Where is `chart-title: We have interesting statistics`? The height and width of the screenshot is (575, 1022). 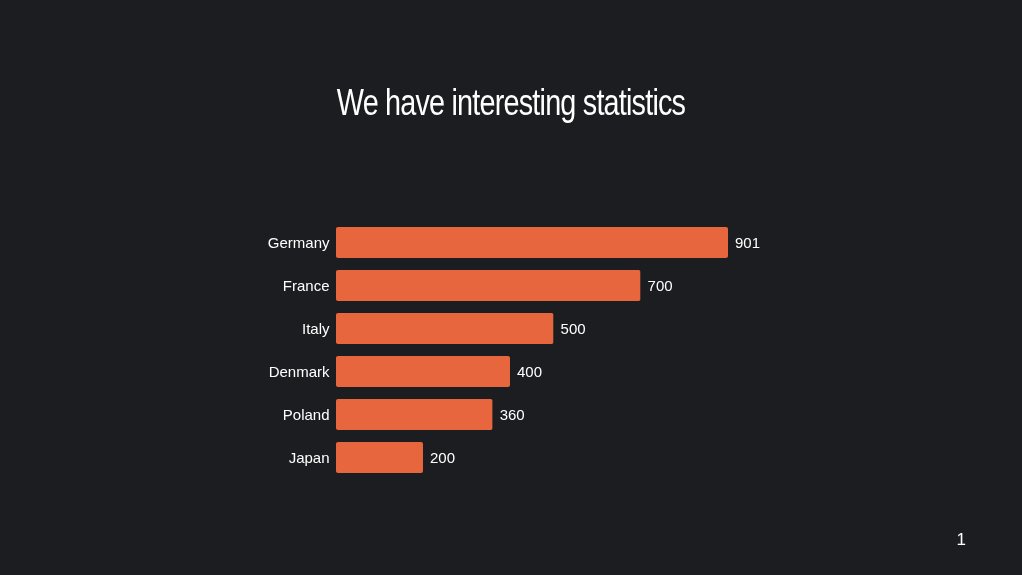 chart-title: We have interesting statistics is located at coordinates (511, 103).